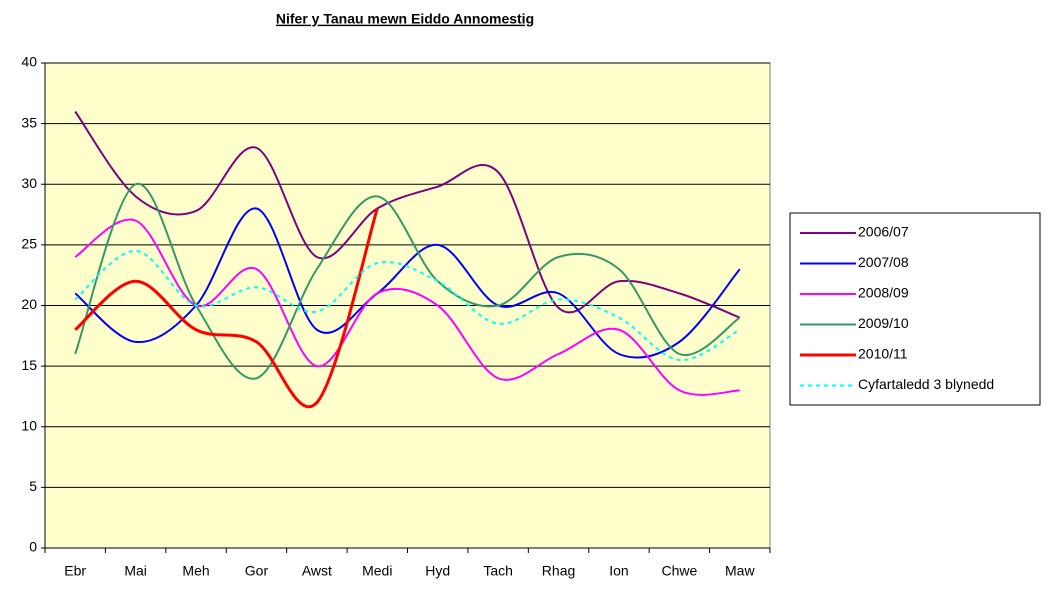 The width and height of the screenshot is (1056, 593). What do you see at coordinates (29, 62) in the screenshot?
I see `y-tick-label: 40` at bounding box center [29, 62].